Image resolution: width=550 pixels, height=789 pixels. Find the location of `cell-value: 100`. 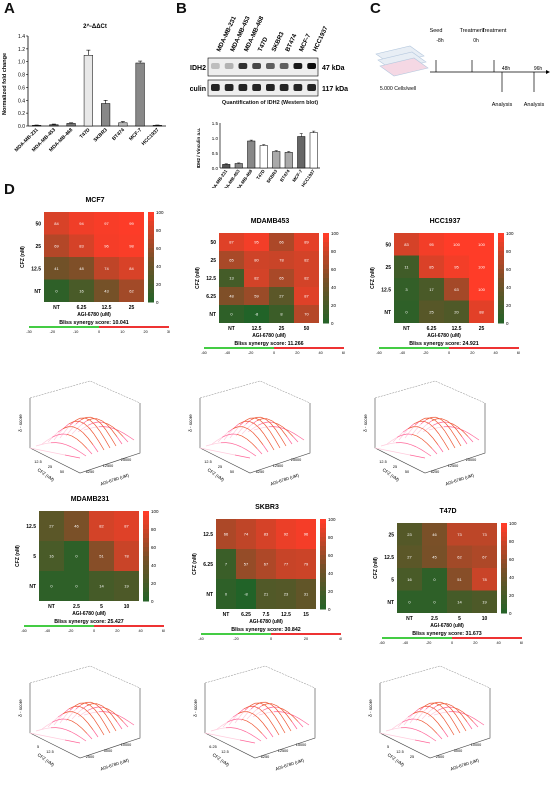

cell-value: 100 is located at coordinates (481, 289).